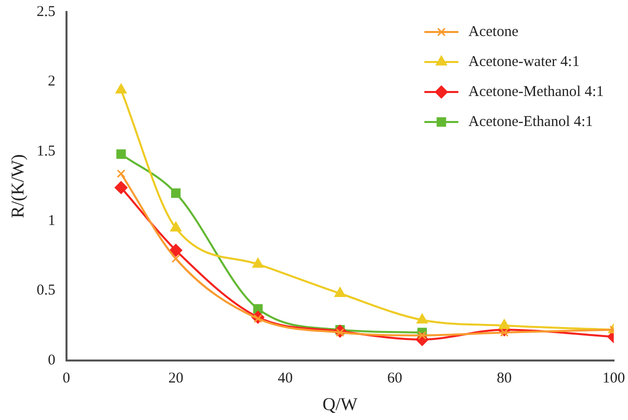 The width and height of the screenshot is (628, 420). Describe the element at coordinates (524, 62) in the screenshot. I see `legend-label: Acetone-water 4:1` at that location.